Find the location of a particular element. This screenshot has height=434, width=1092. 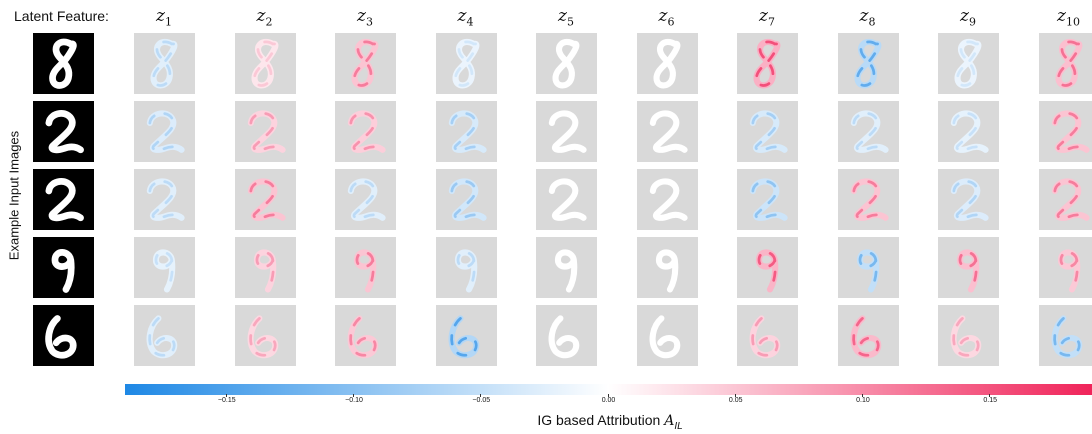

attribution-map-r2-z4 is located at coordinates (466, 131).